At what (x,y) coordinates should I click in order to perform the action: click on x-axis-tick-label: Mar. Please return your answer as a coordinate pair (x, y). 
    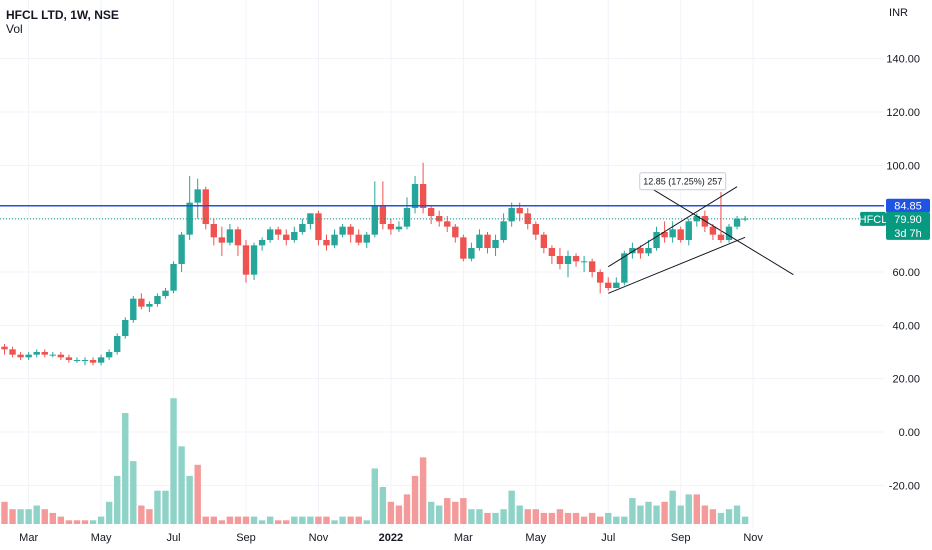
    Looking at the image, I should click on (463, 538).